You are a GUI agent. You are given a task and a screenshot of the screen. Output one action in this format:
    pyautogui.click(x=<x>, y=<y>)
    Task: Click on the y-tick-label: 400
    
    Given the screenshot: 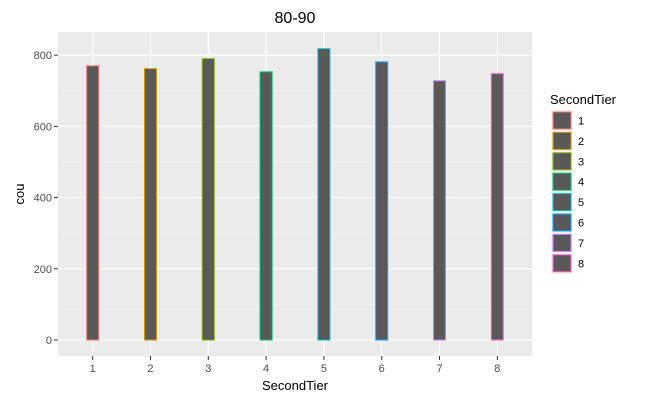 What is the action you would take?
    pyautogui.click(x=43, y=199)
    